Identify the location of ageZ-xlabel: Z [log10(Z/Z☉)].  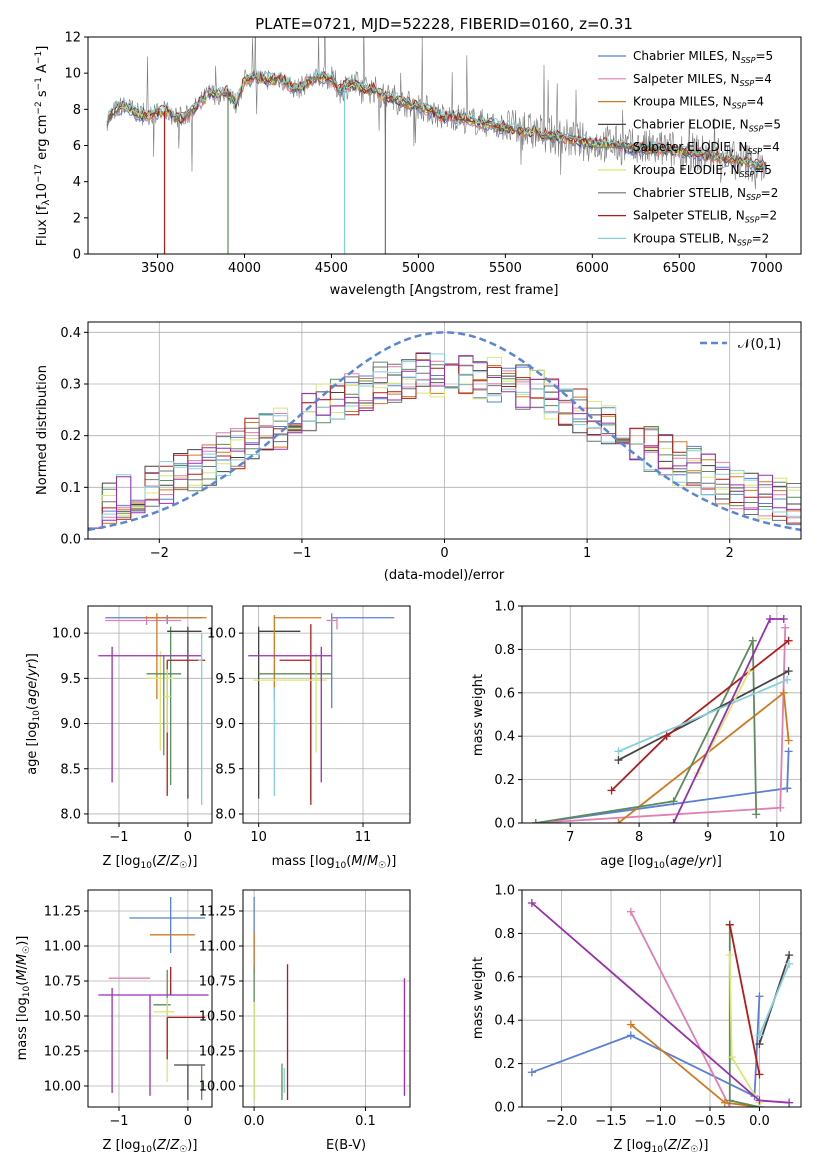
(150, 862).